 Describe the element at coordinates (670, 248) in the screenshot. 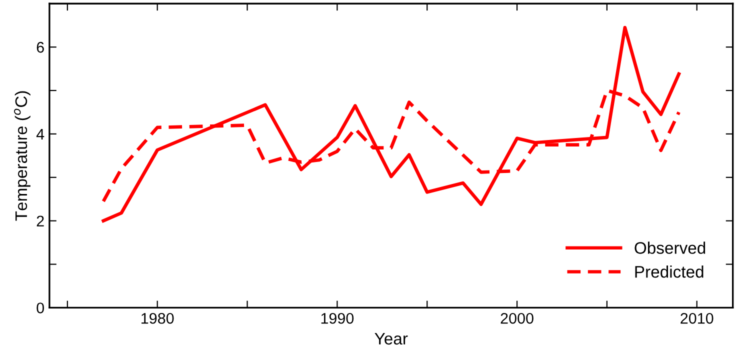

I see `legend-label: Observed` at that location.